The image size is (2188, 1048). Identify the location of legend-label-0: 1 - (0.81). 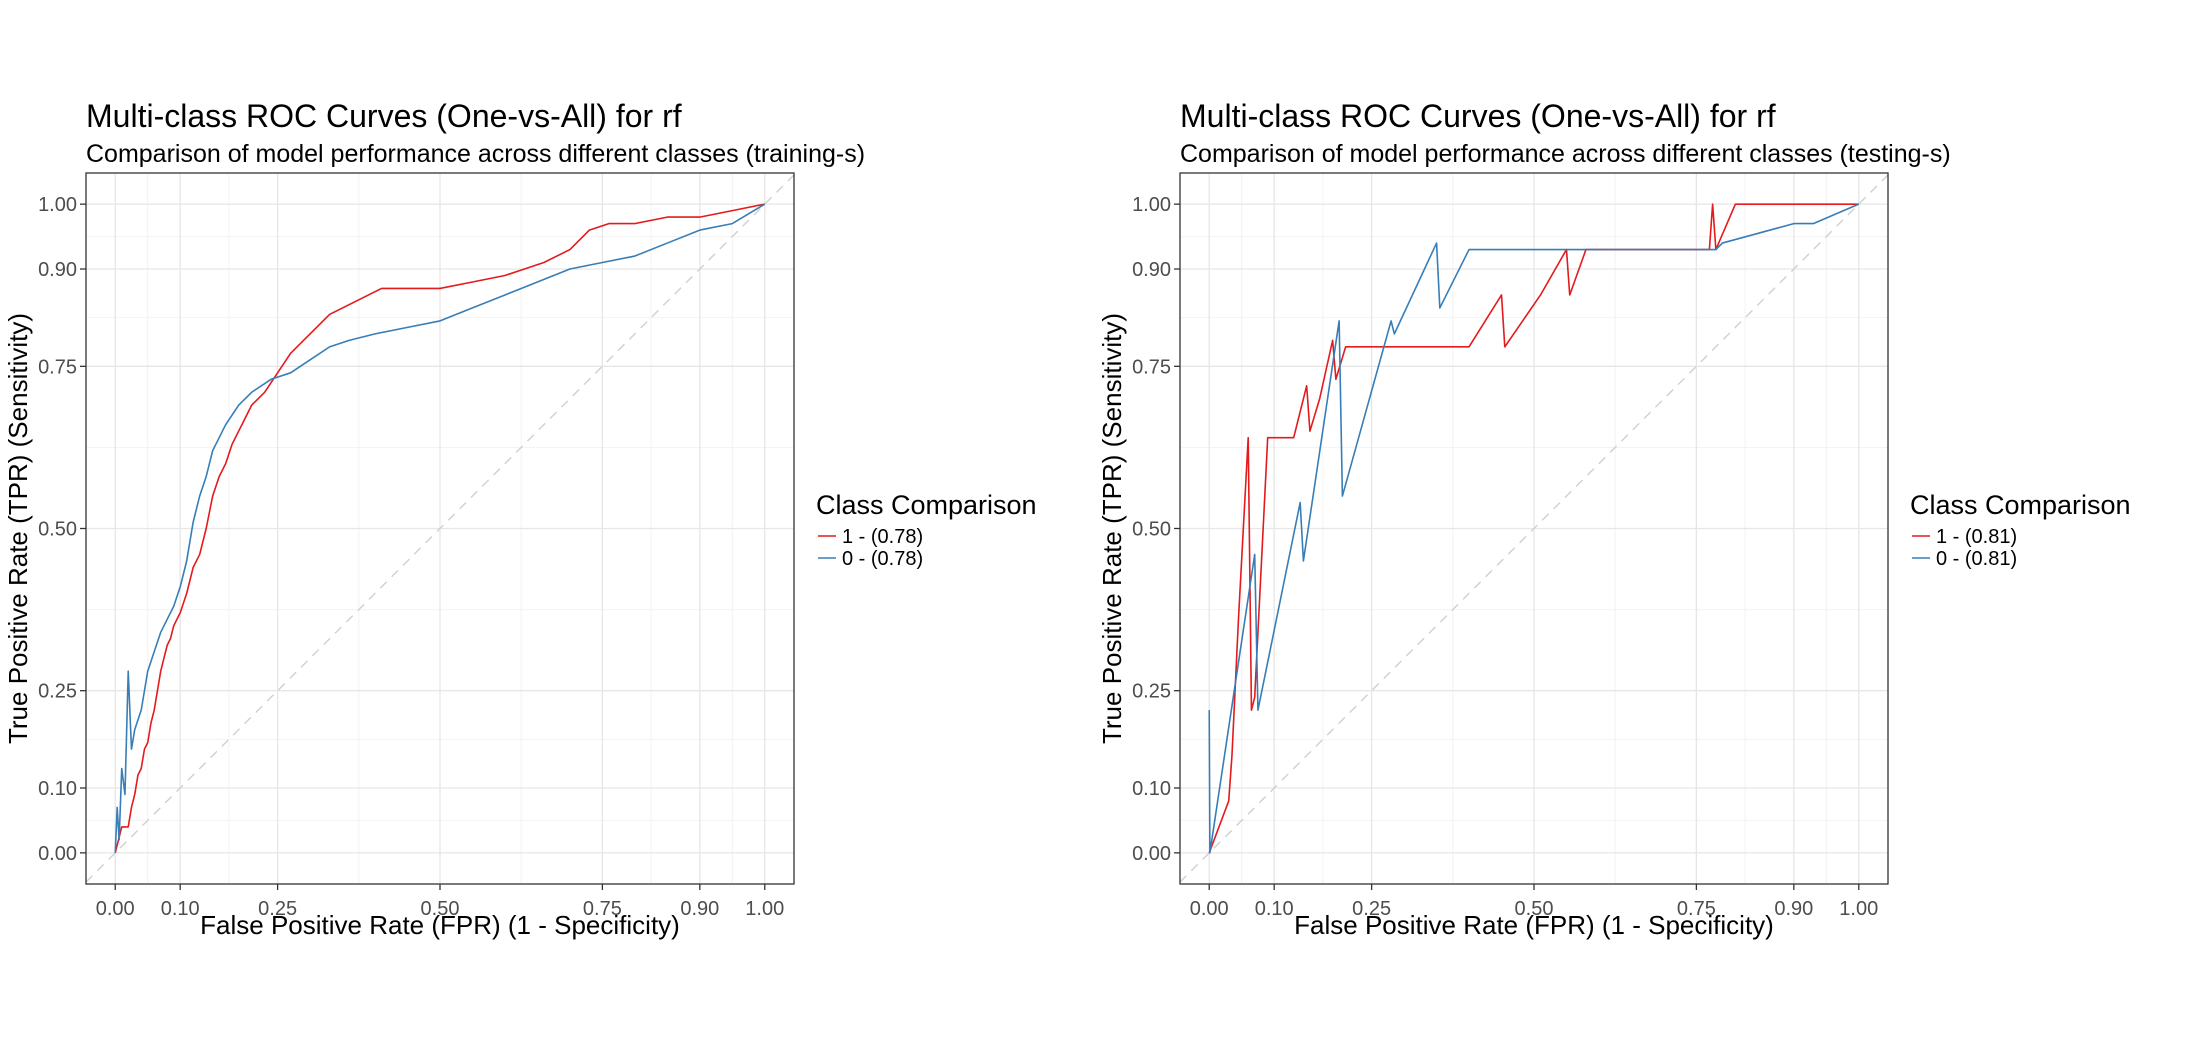
(1976, 537).